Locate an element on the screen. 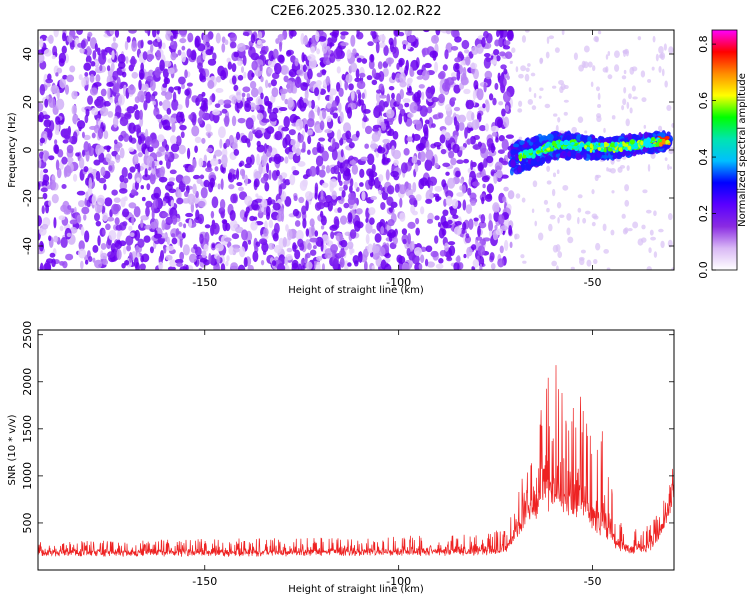 Image resolution: width=750 pixels, height=604 pixels. signal-core-blob is located at coordinates (602, 144).